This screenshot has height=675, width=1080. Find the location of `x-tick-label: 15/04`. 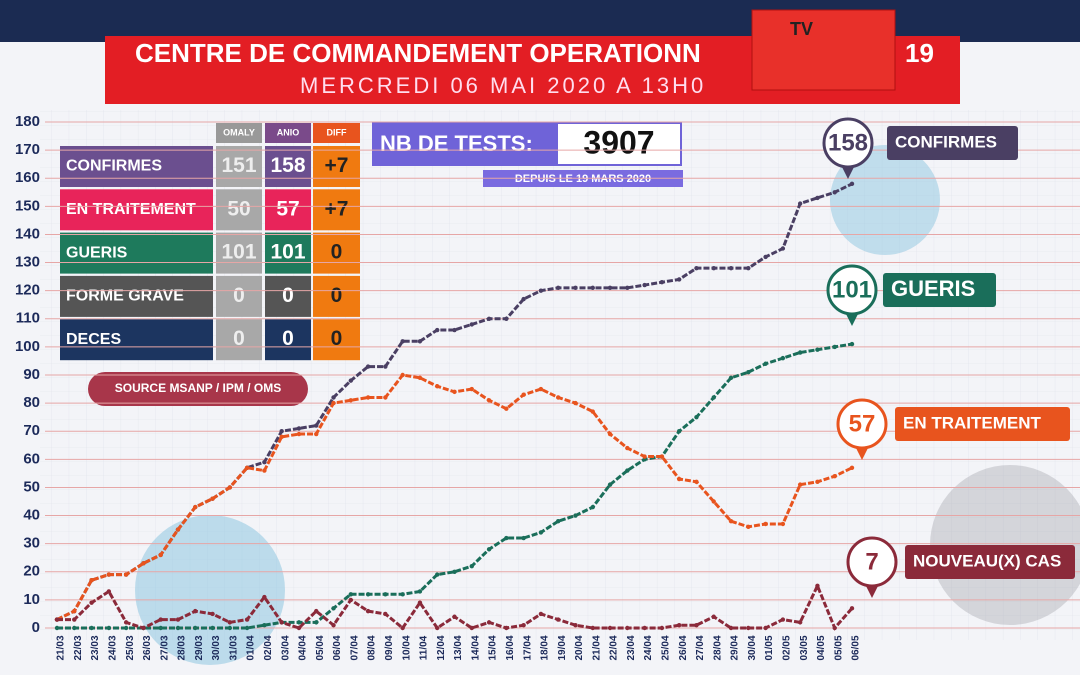

x-tick-label: 15/04 is located at coordinates (493, 647).